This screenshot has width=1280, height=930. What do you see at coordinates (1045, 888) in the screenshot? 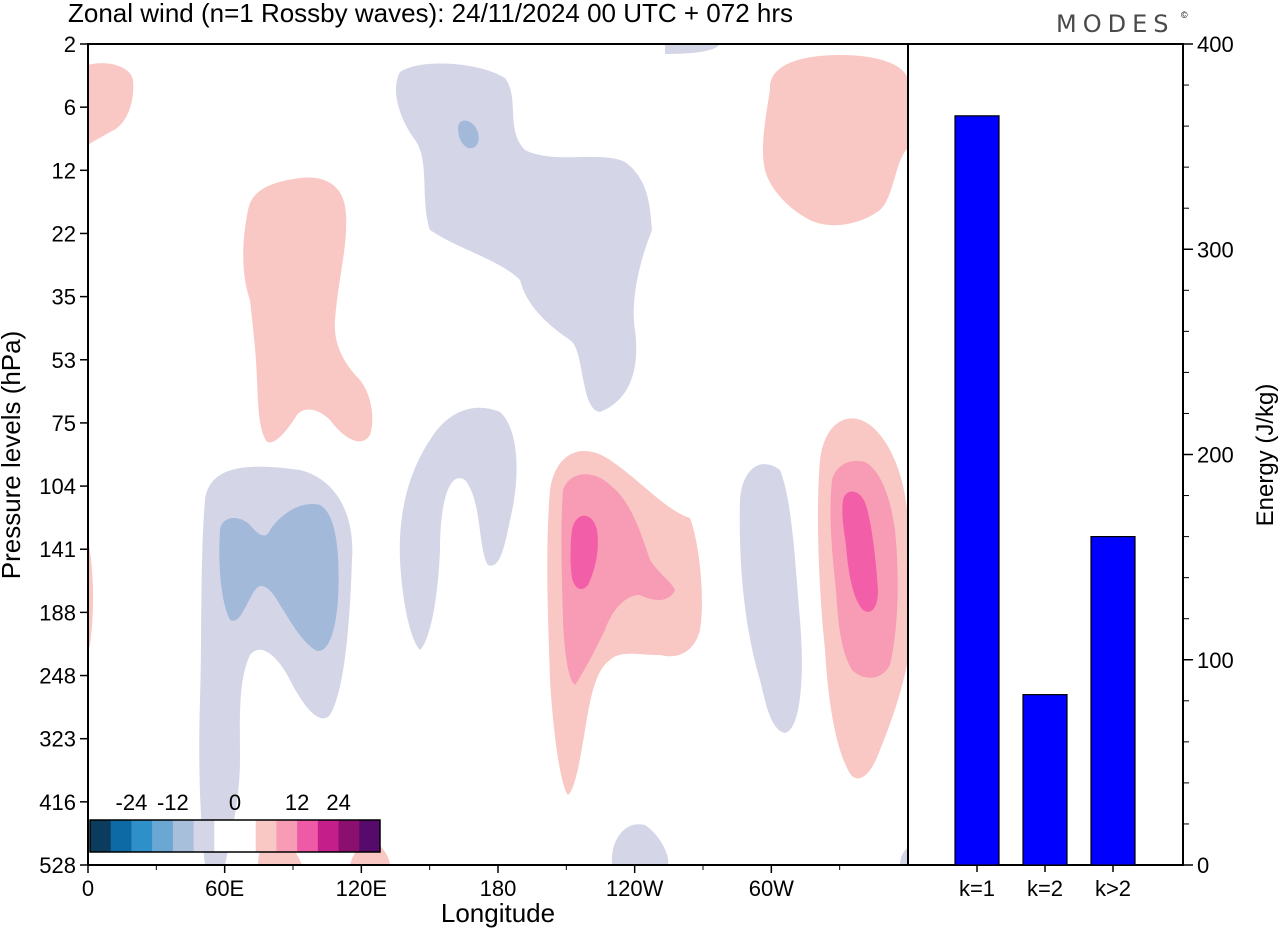
I see `bar-category-label: k=2` at bounding box center [1045, 888].